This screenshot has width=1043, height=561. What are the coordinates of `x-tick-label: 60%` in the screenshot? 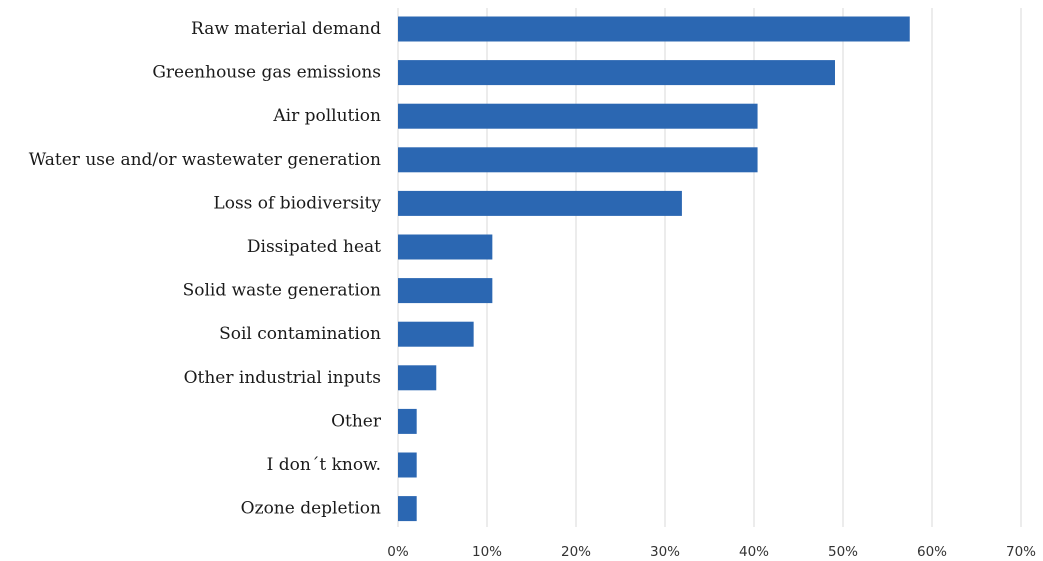 It's located at (932, 552).